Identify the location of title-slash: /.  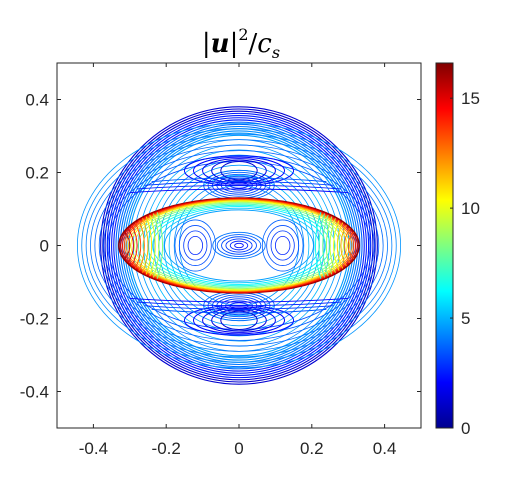
(253, 44).